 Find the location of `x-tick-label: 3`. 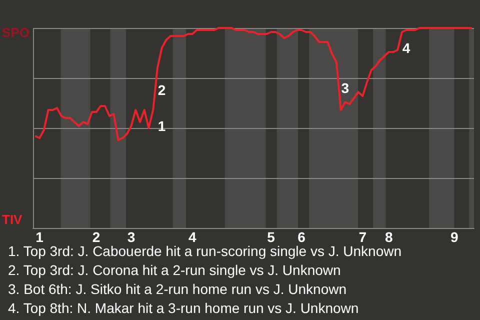

x-tick-label: 3 is located at coordinates (131, 237).